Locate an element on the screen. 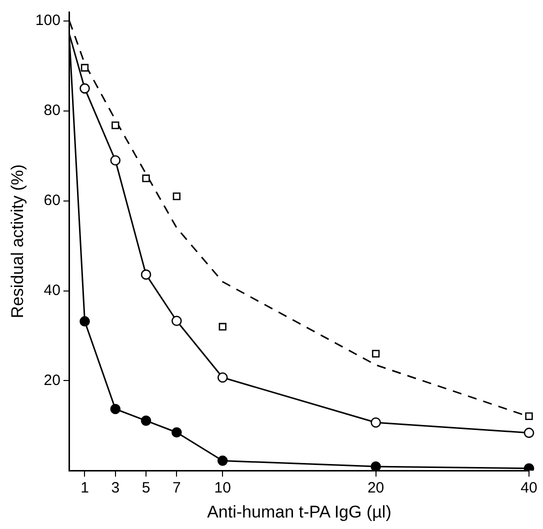 This screenshot has width=543, height=529. x-tick-label: 1 is located at coordinates (84, 488).